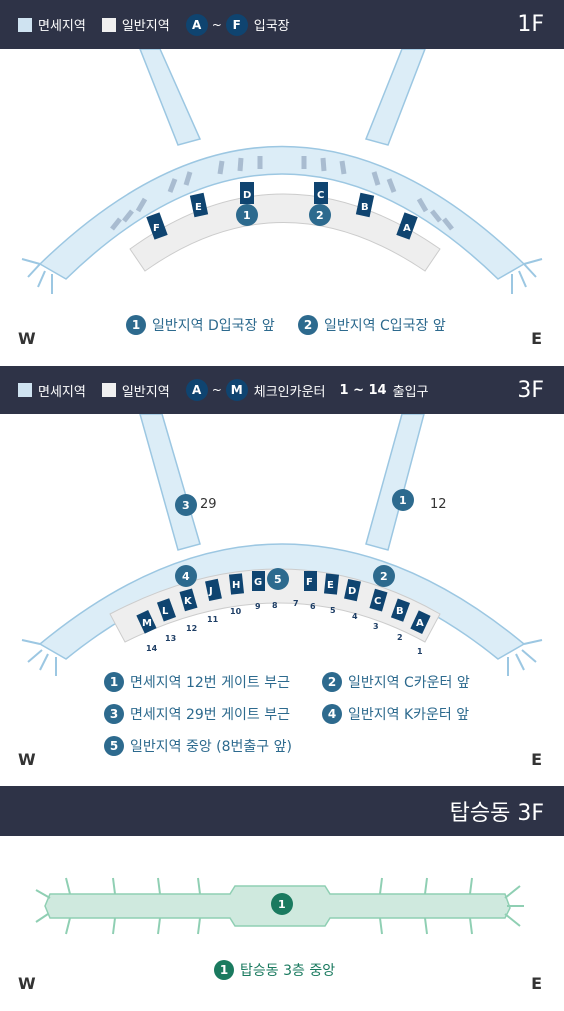 The height and width of the screenshot is (1011, 564). What do you see at coordinates (330, 585) in the screenshot?
I see `counter-E: E` at bounding box center [330, 585].